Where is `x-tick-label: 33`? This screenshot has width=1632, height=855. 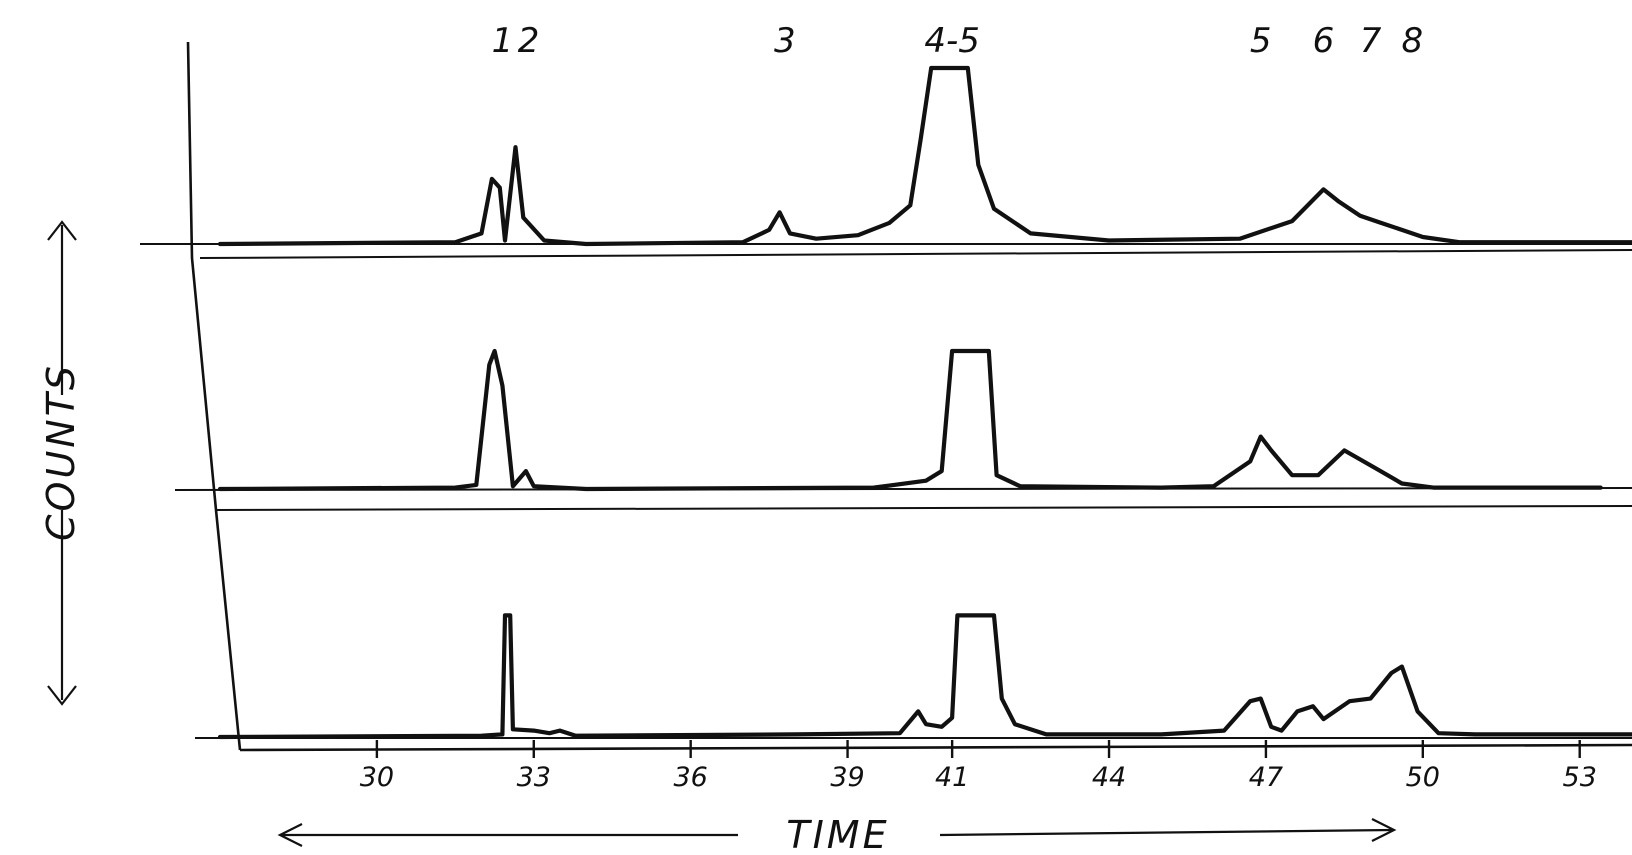
x-tick-label: 33 is located at coordinates (534, 777).